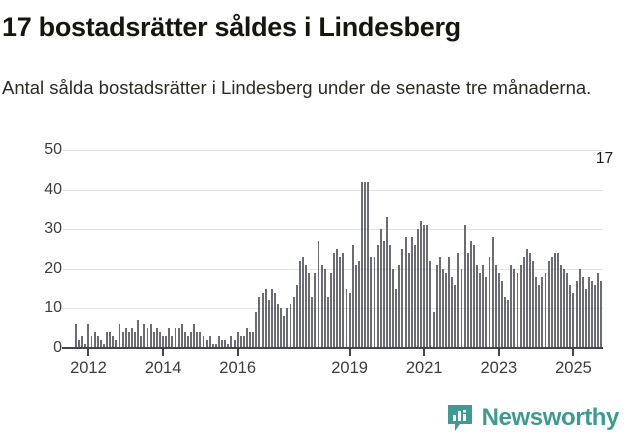 This screenshot has width=631, height=439. What do you see at coordinates (573, 368) in the screenshot?
I see `x-axis-tick-label: 2025` at bounding box center [573, 368].